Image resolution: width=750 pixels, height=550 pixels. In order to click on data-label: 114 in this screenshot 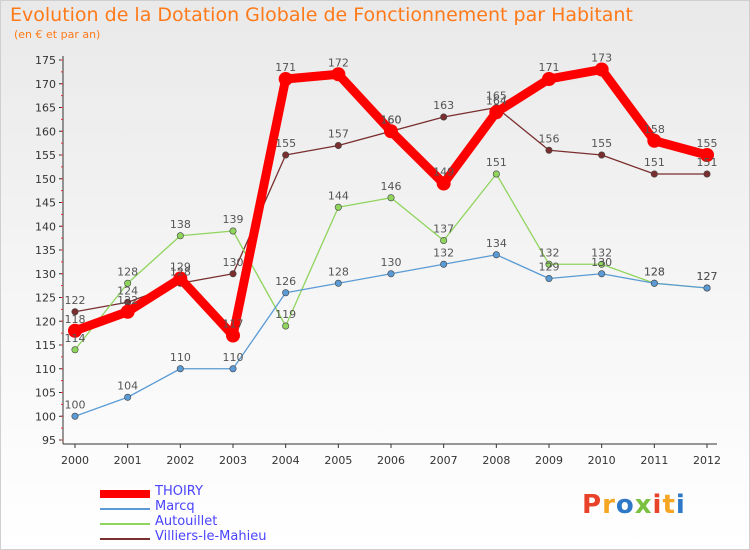, I will do `click(75, 338)`.